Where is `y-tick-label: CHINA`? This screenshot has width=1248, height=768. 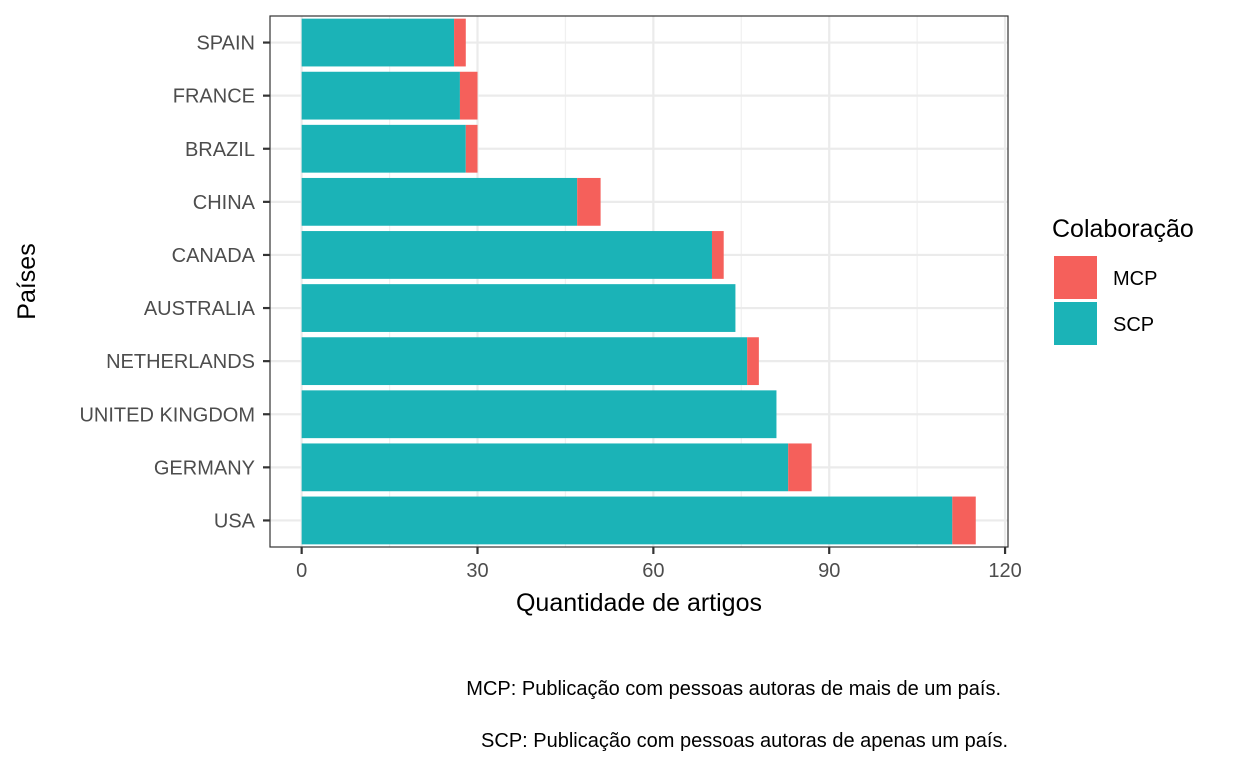
y-tick-label: CHINA is located at coordinates (224, 203).